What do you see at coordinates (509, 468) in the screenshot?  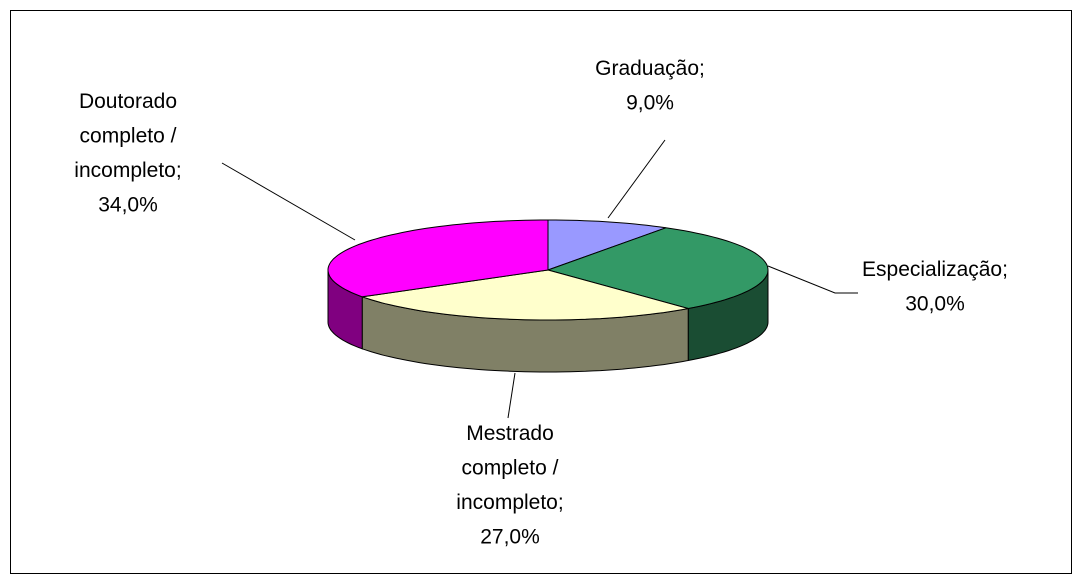 I see `slice-label: Mestrado completo / incompleto;` at bounding box center [509, 468].